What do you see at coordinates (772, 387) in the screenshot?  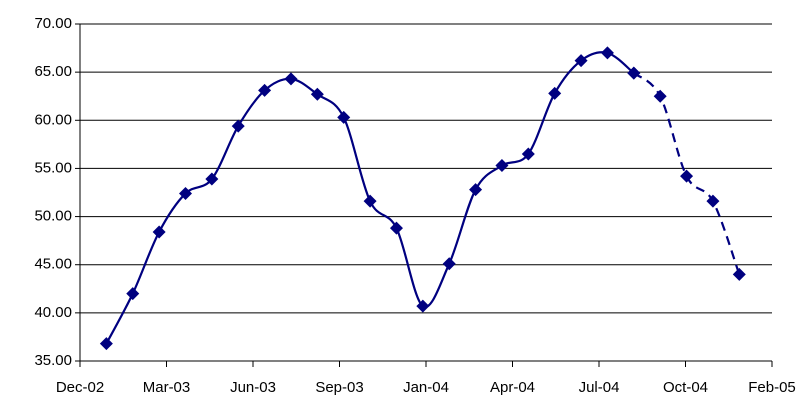 I see `x-tick-label: Feb-05` at bounding box center [772, 387].